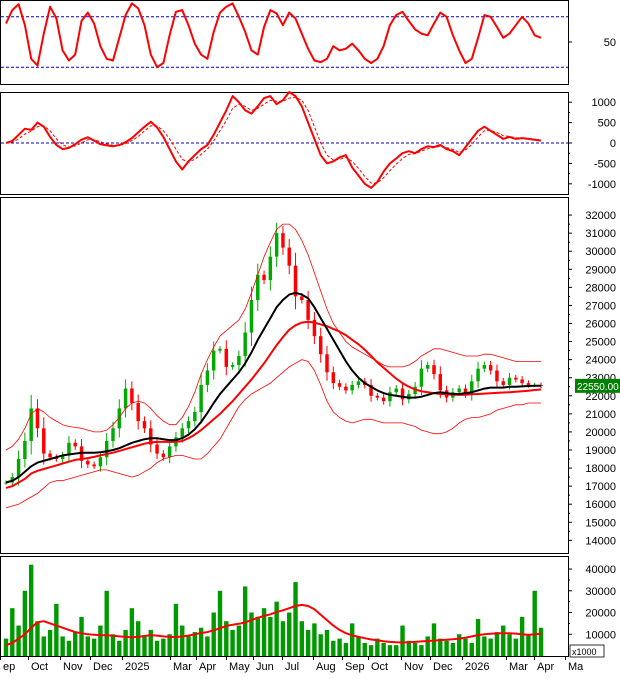 This screenshot has width=620, height=679. What do you see at coordinates (265, 667) in the screenshot?
I see `x-axis-label: Jun` at bounding box center [265, 667].